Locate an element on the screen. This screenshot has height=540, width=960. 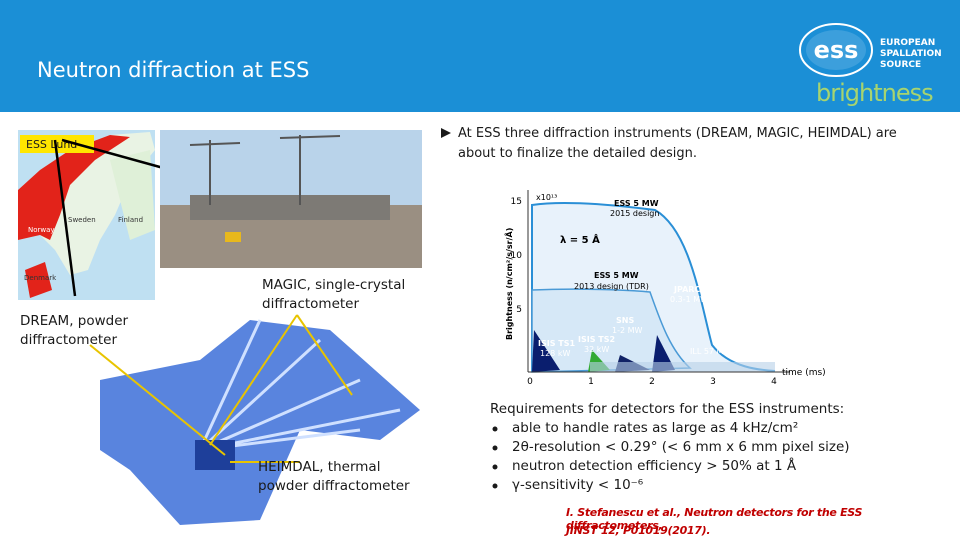
logo-line: EUROPEAN is located at coordinates (907, 43).